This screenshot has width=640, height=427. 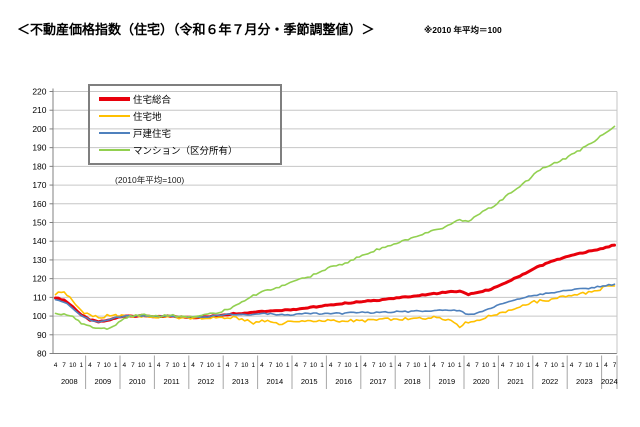 What do you see at coordinates (446, 381) in the screenshot?
I see `x-year-label-2019: 2019` at bounding box center [446, 381].